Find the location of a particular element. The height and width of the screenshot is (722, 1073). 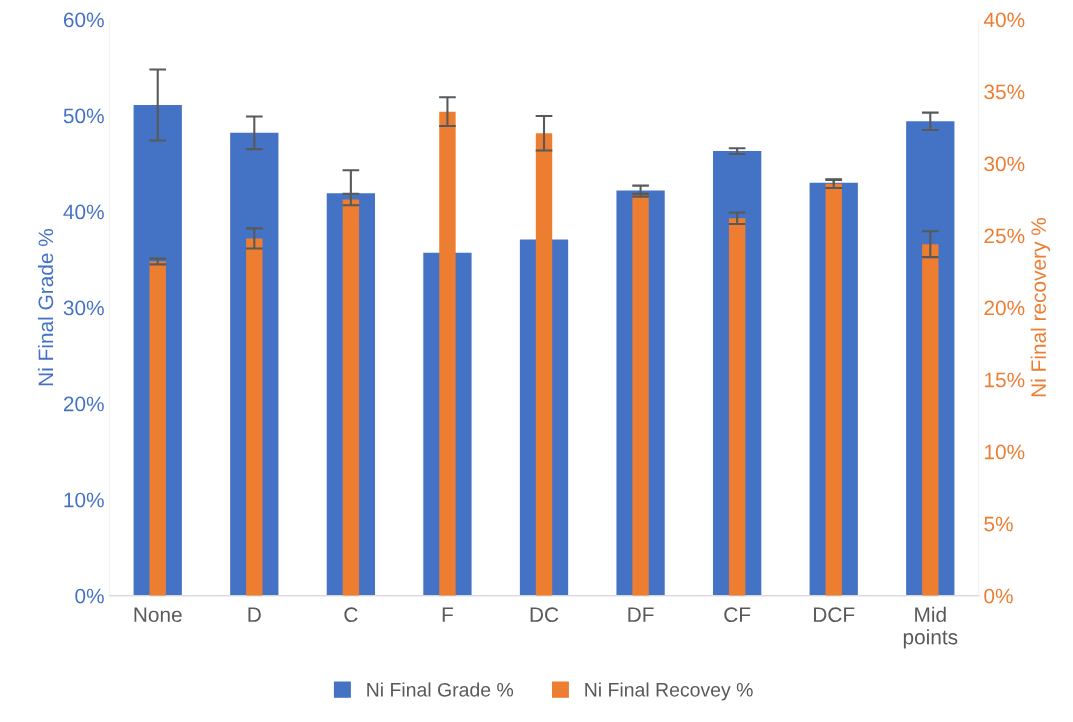

x-tick-label: DC is located at coordinates (544, 615).